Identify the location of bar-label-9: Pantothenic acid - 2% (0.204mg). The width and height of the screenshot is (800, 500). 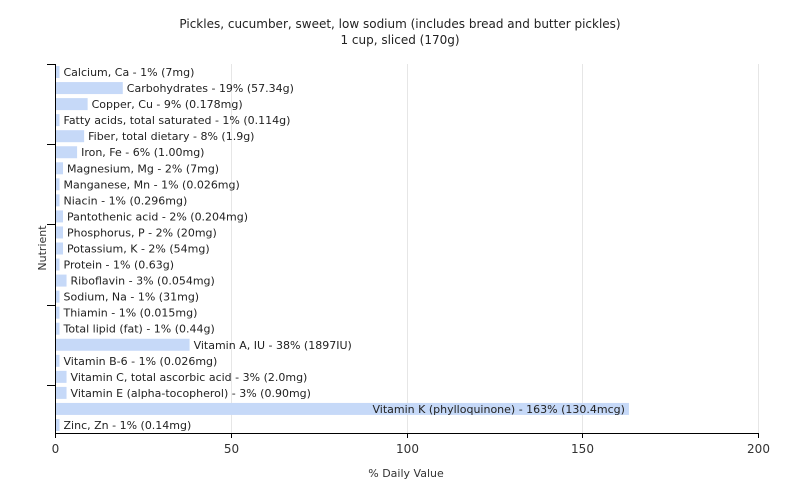
(157, 216).